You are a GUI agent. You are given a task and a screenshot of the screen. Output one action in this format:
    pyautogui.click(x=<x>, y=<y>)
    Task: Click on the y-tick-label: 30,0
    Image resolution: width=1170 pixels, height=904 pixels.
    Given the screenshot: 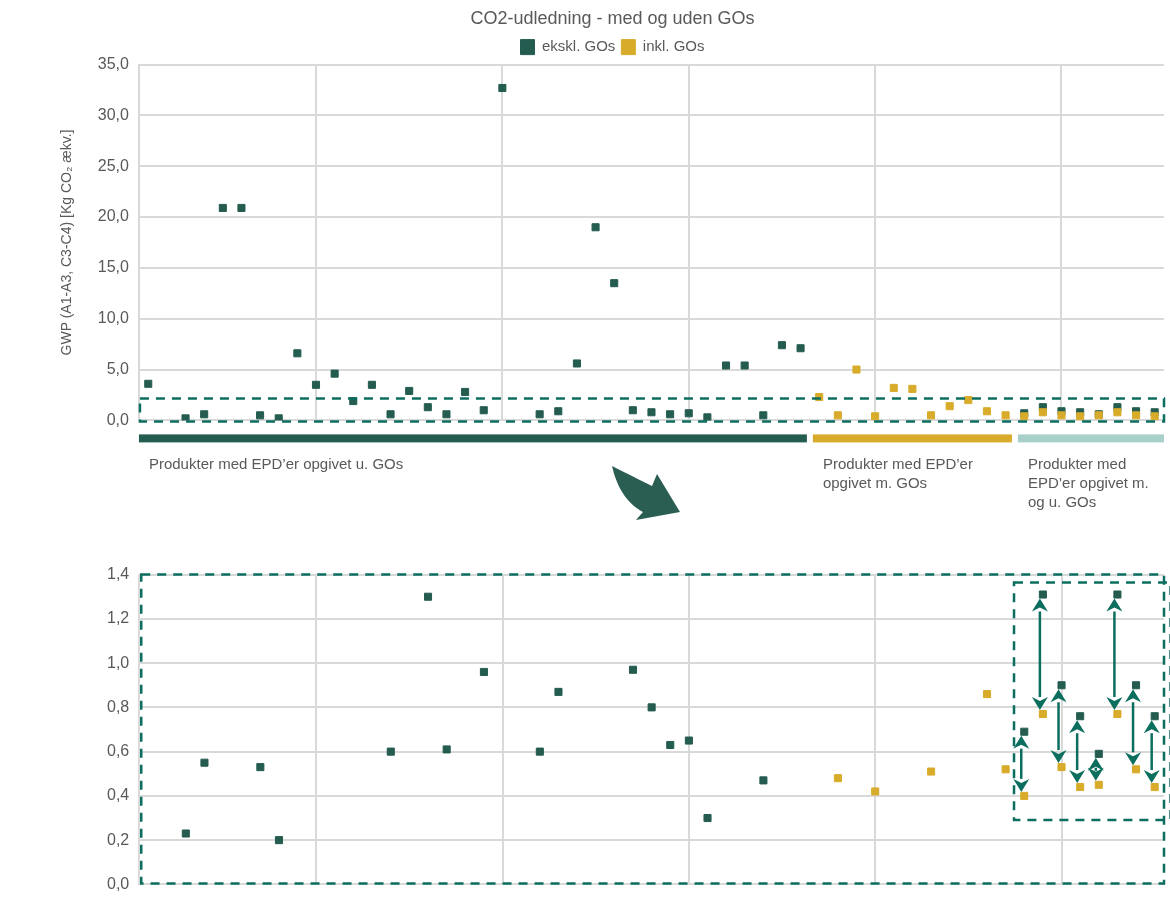 What is the action you would take?
    pyautogui.click(x=113, y=114)
    